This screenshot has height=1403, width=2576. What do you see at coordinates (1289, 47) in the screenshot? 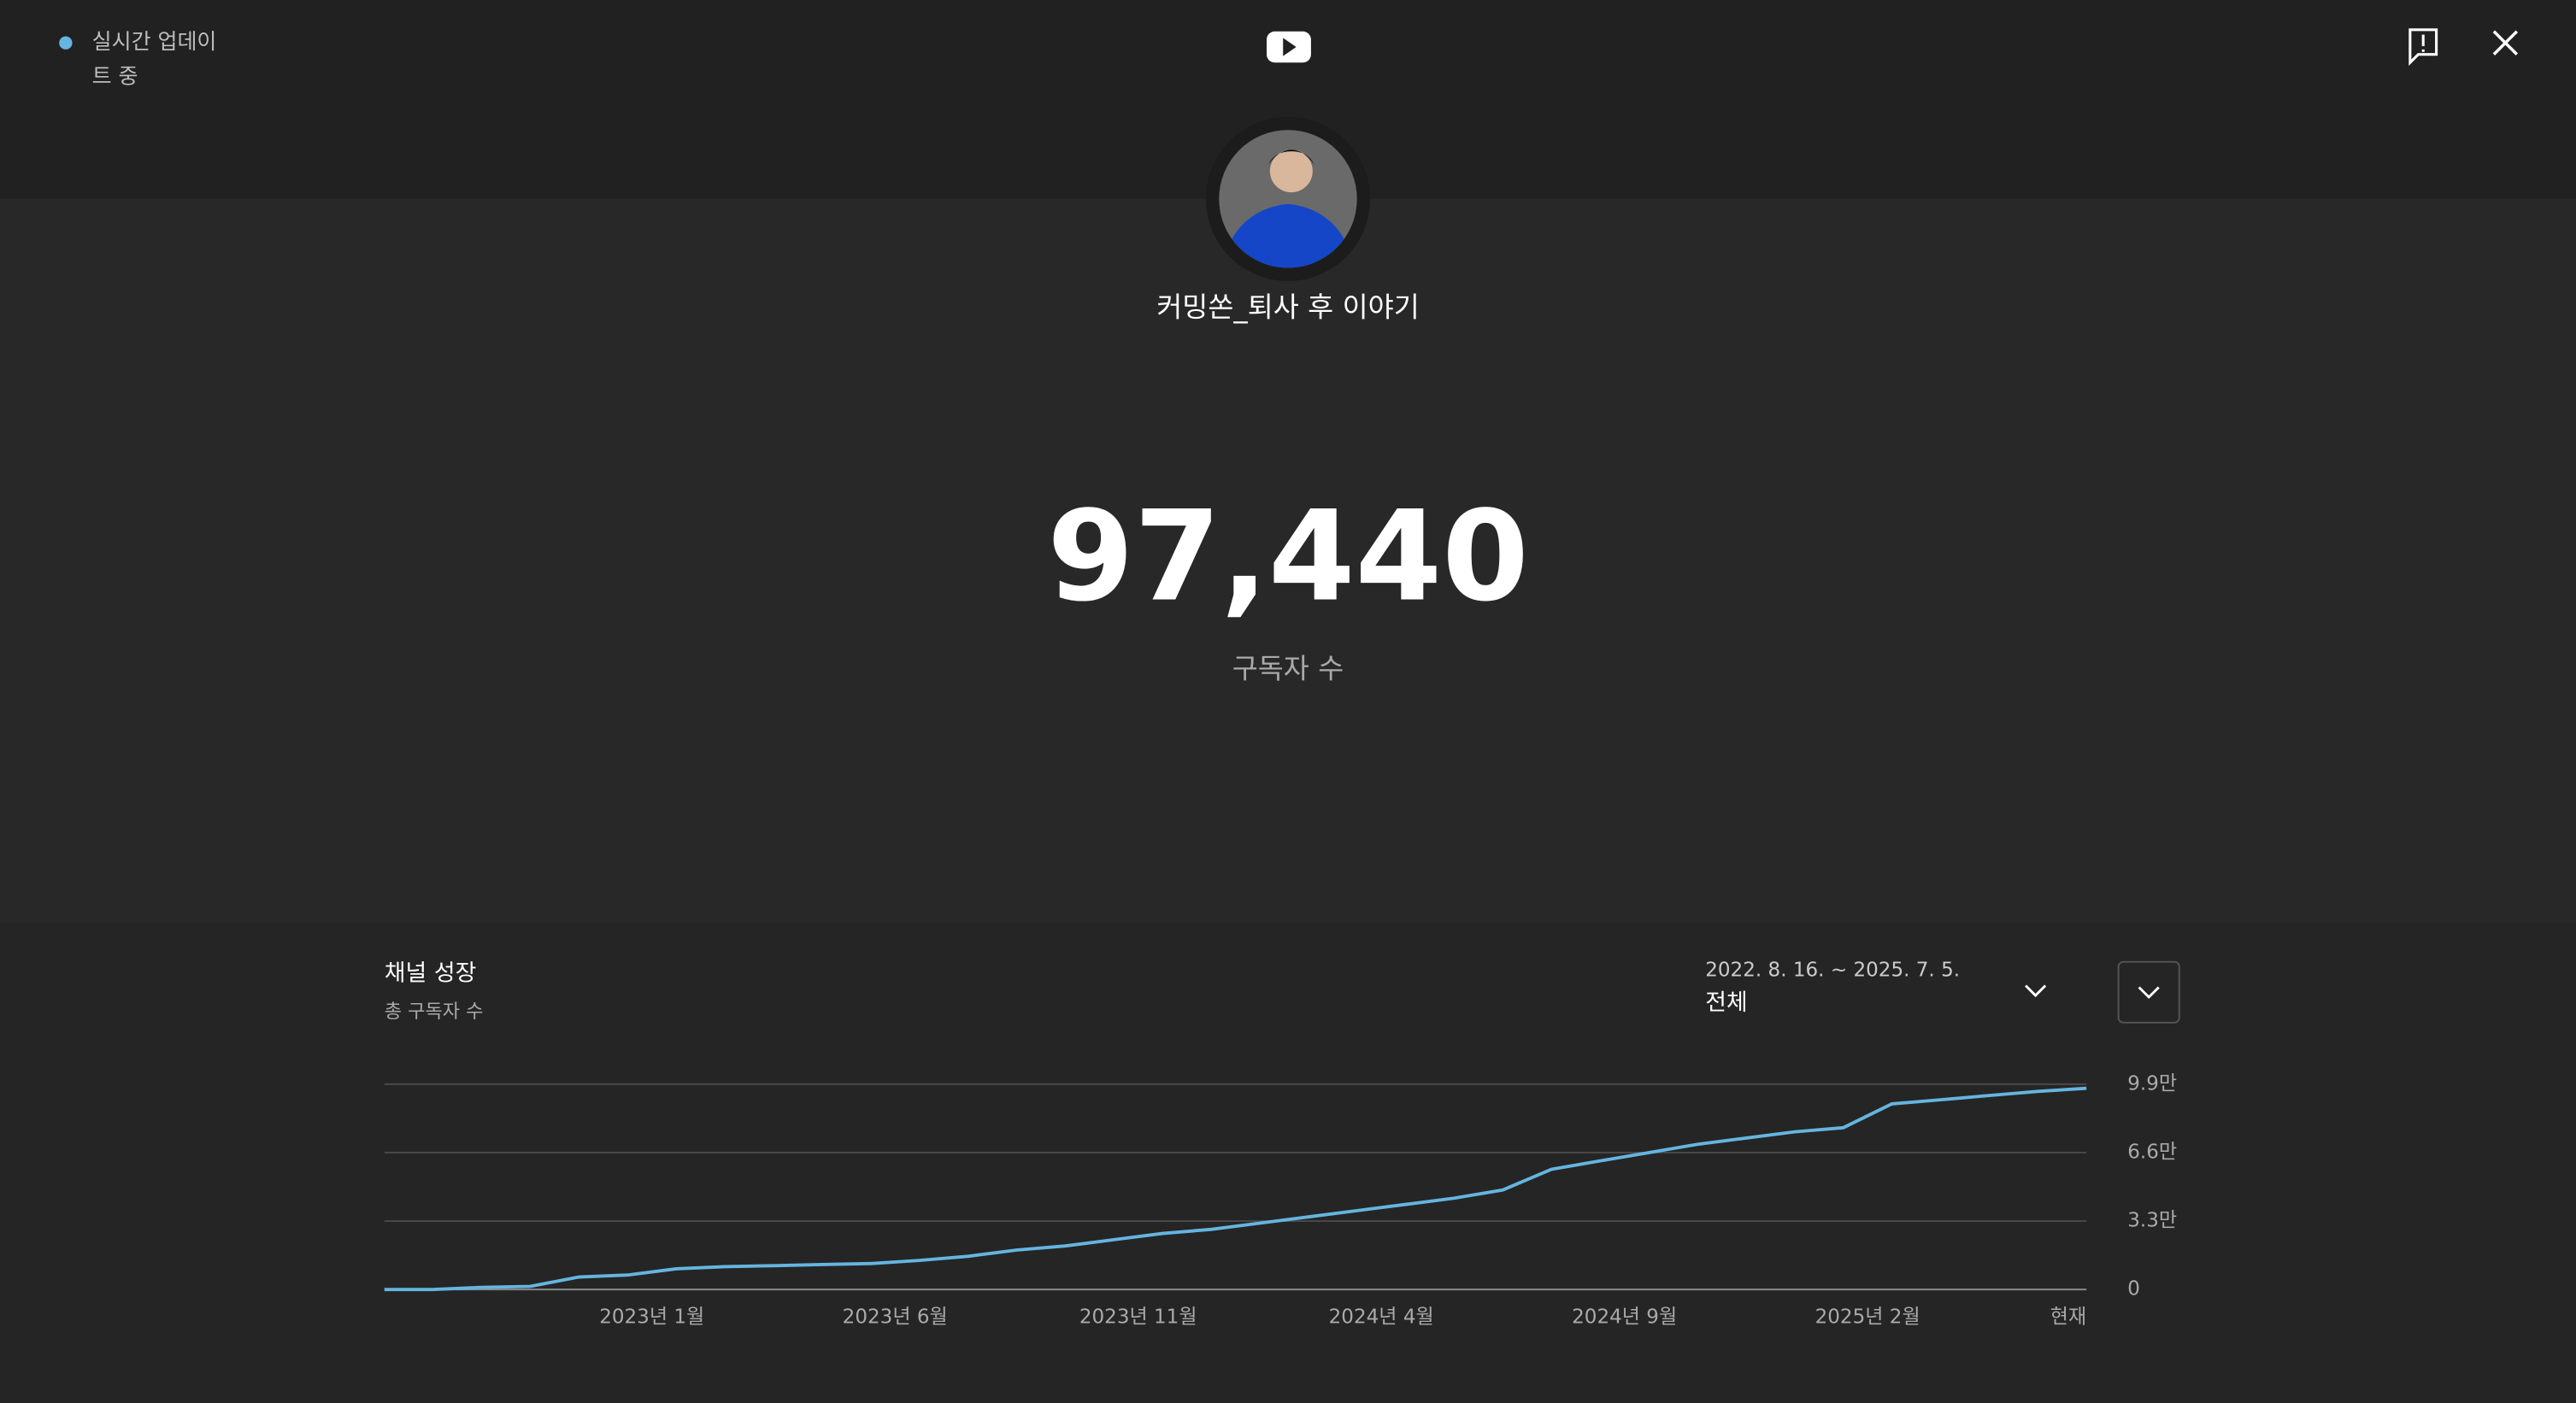
I see `youtube-logo` at bounding box center [1289, 47].